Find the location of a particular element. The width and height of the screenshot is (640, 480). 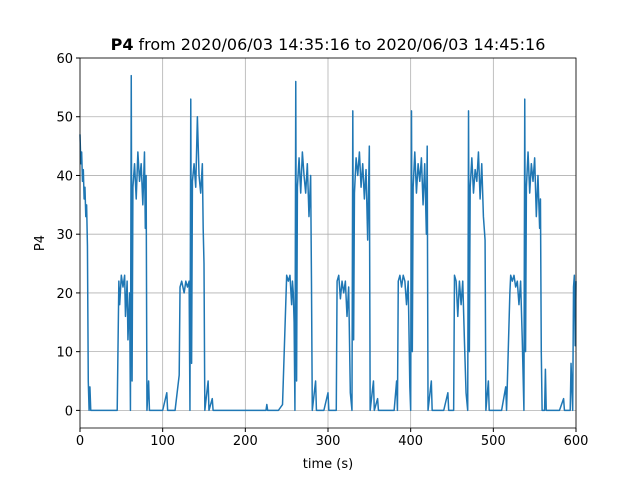

y-tick-label: 40 is located at coordinates (64, 176).